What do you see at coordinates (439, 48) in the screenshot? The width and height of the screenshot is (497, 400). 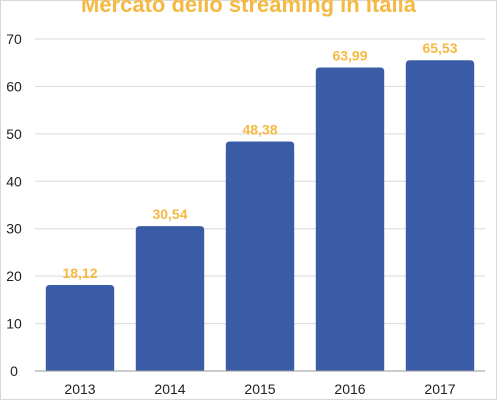 I see `data-label: 65,53` at bounding box center [439, 48].